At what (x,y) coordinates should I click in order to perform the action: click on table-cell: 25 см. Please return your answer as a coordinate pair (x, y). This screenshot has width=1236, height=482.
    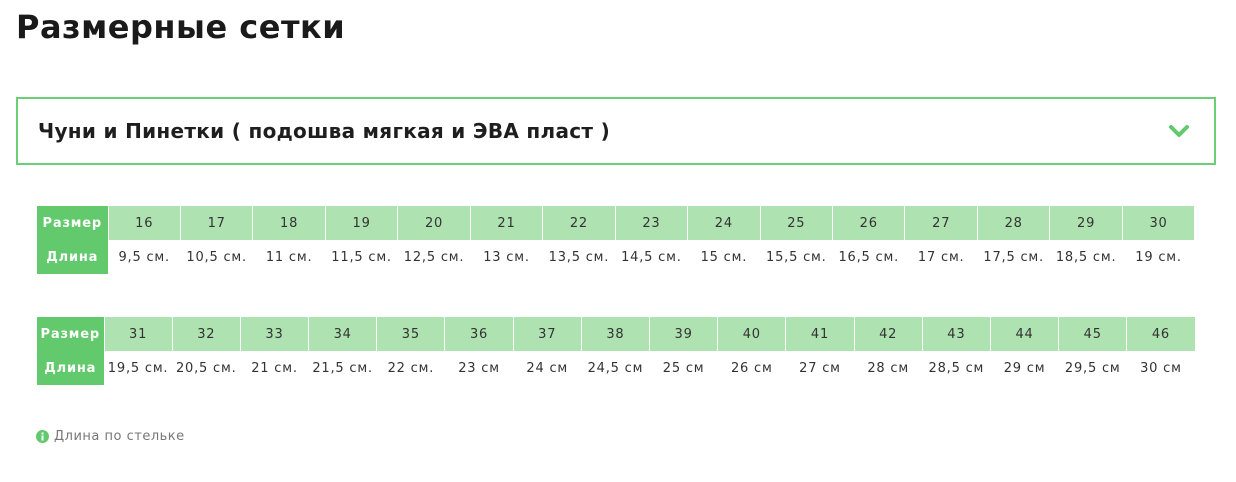
    Looking at the image, I should click on (684, 368).